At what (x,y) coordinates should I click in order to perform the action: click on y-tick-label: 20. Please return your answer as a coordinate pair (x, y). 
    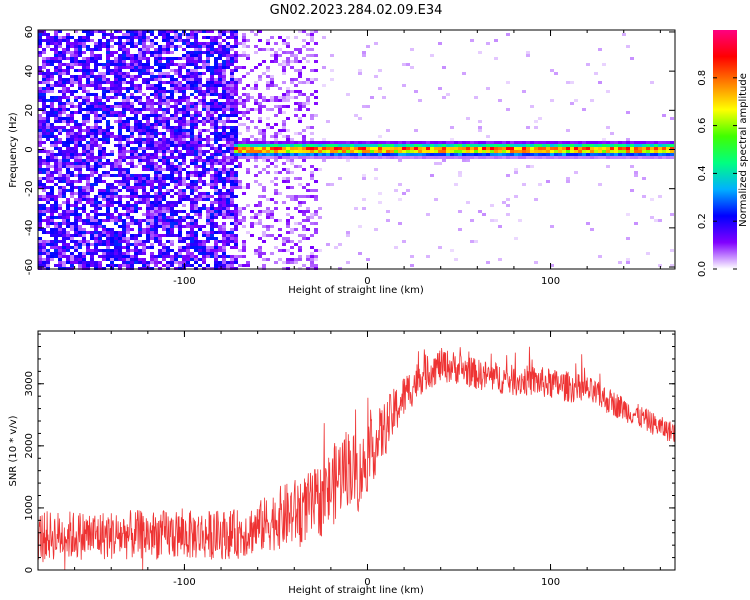
    Looking at the image, I should click on (29, 110).